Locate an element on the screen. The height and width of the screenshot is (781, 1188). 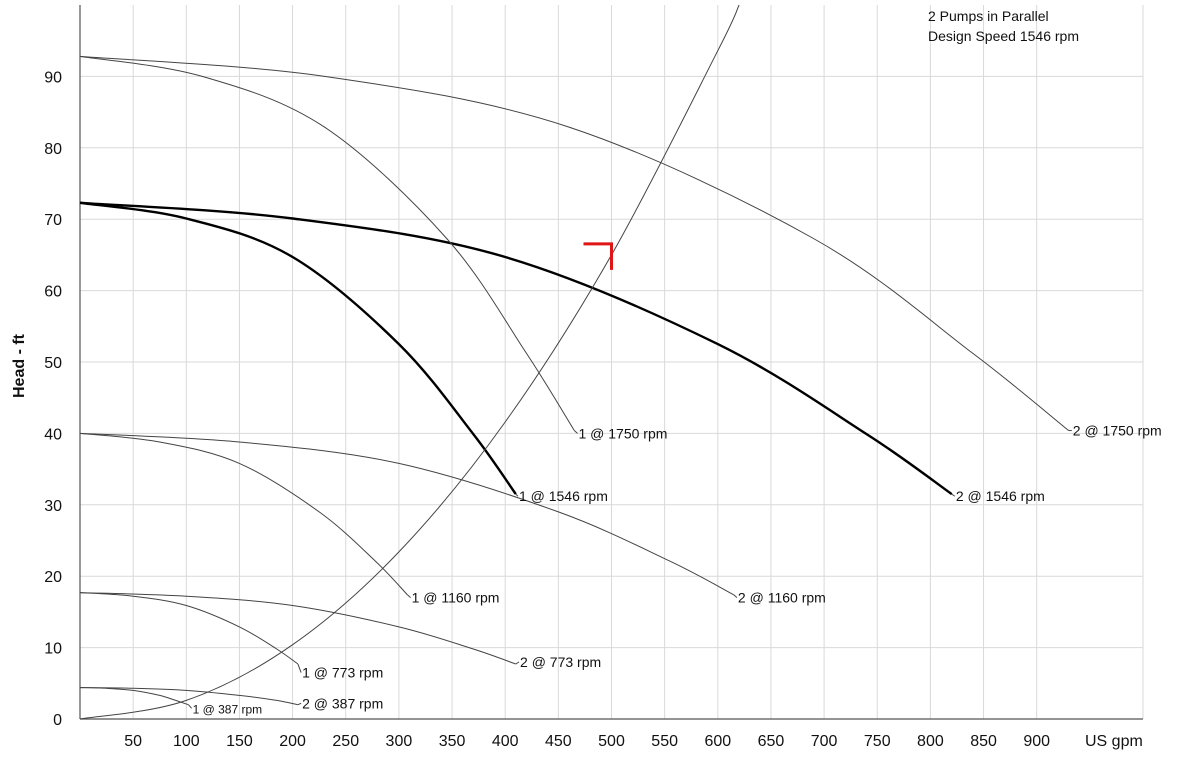
y-tick-label: 70 is located at coordinates (53, 220).